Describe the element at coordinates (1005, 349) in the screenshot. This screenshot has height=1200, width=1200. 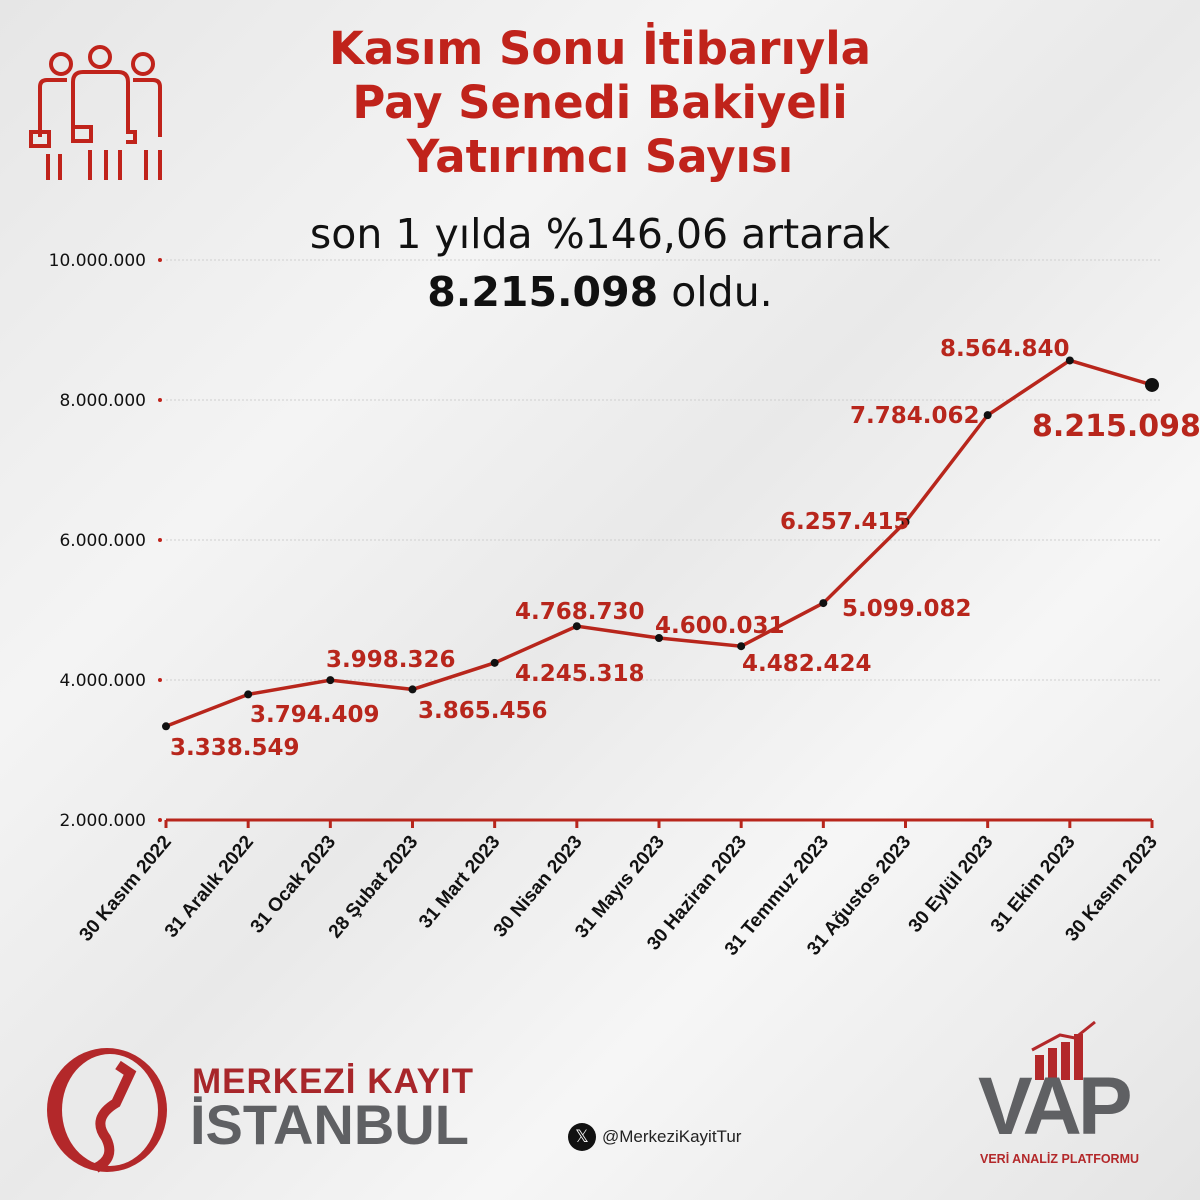
I see `data-label: 8.564.840` at that location.